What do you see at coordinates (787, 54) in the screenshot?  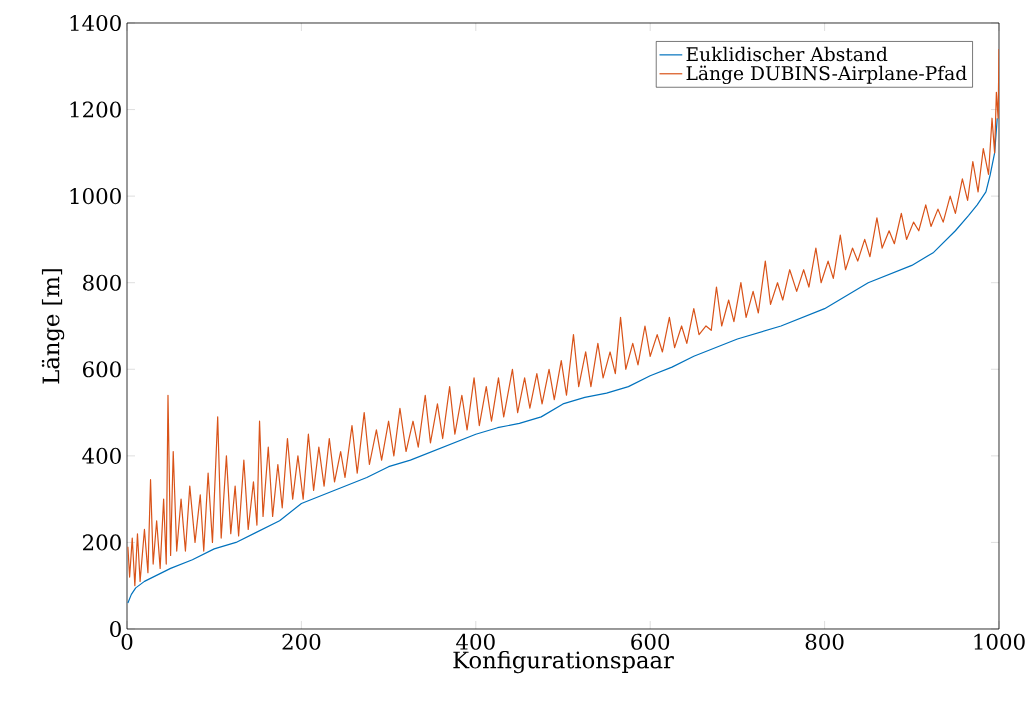 I see `legend-label: Euklidischer Abstand` at bounding box center [787, 54].